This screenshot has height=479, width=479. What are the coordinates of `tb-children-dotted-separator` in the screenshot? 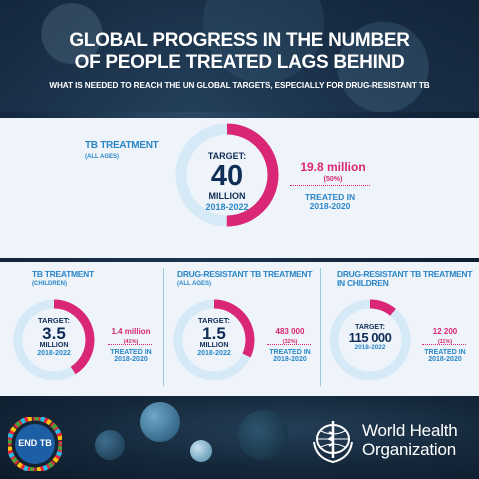 It's located at (130, 344).